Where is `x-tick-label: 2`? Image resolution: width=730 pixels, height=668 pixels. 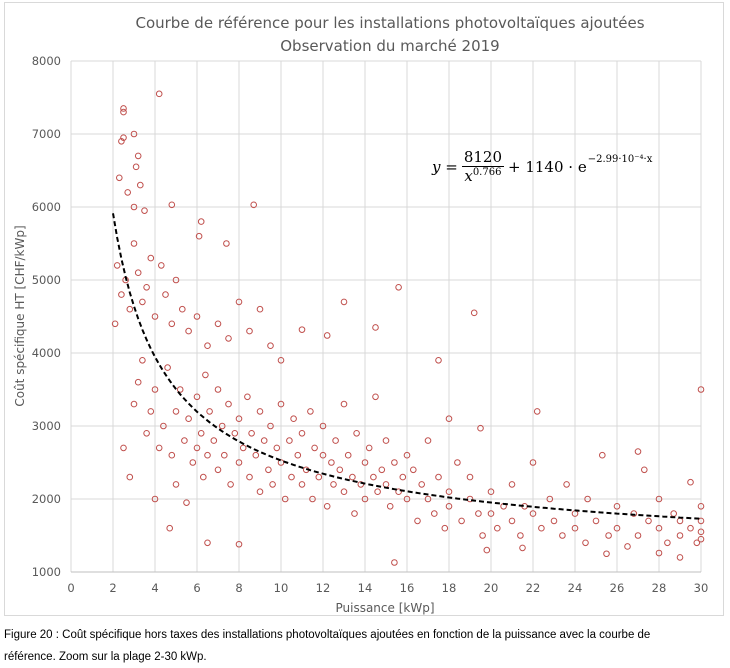 x-tick-label: 2 is located at coordinates (112, 588).